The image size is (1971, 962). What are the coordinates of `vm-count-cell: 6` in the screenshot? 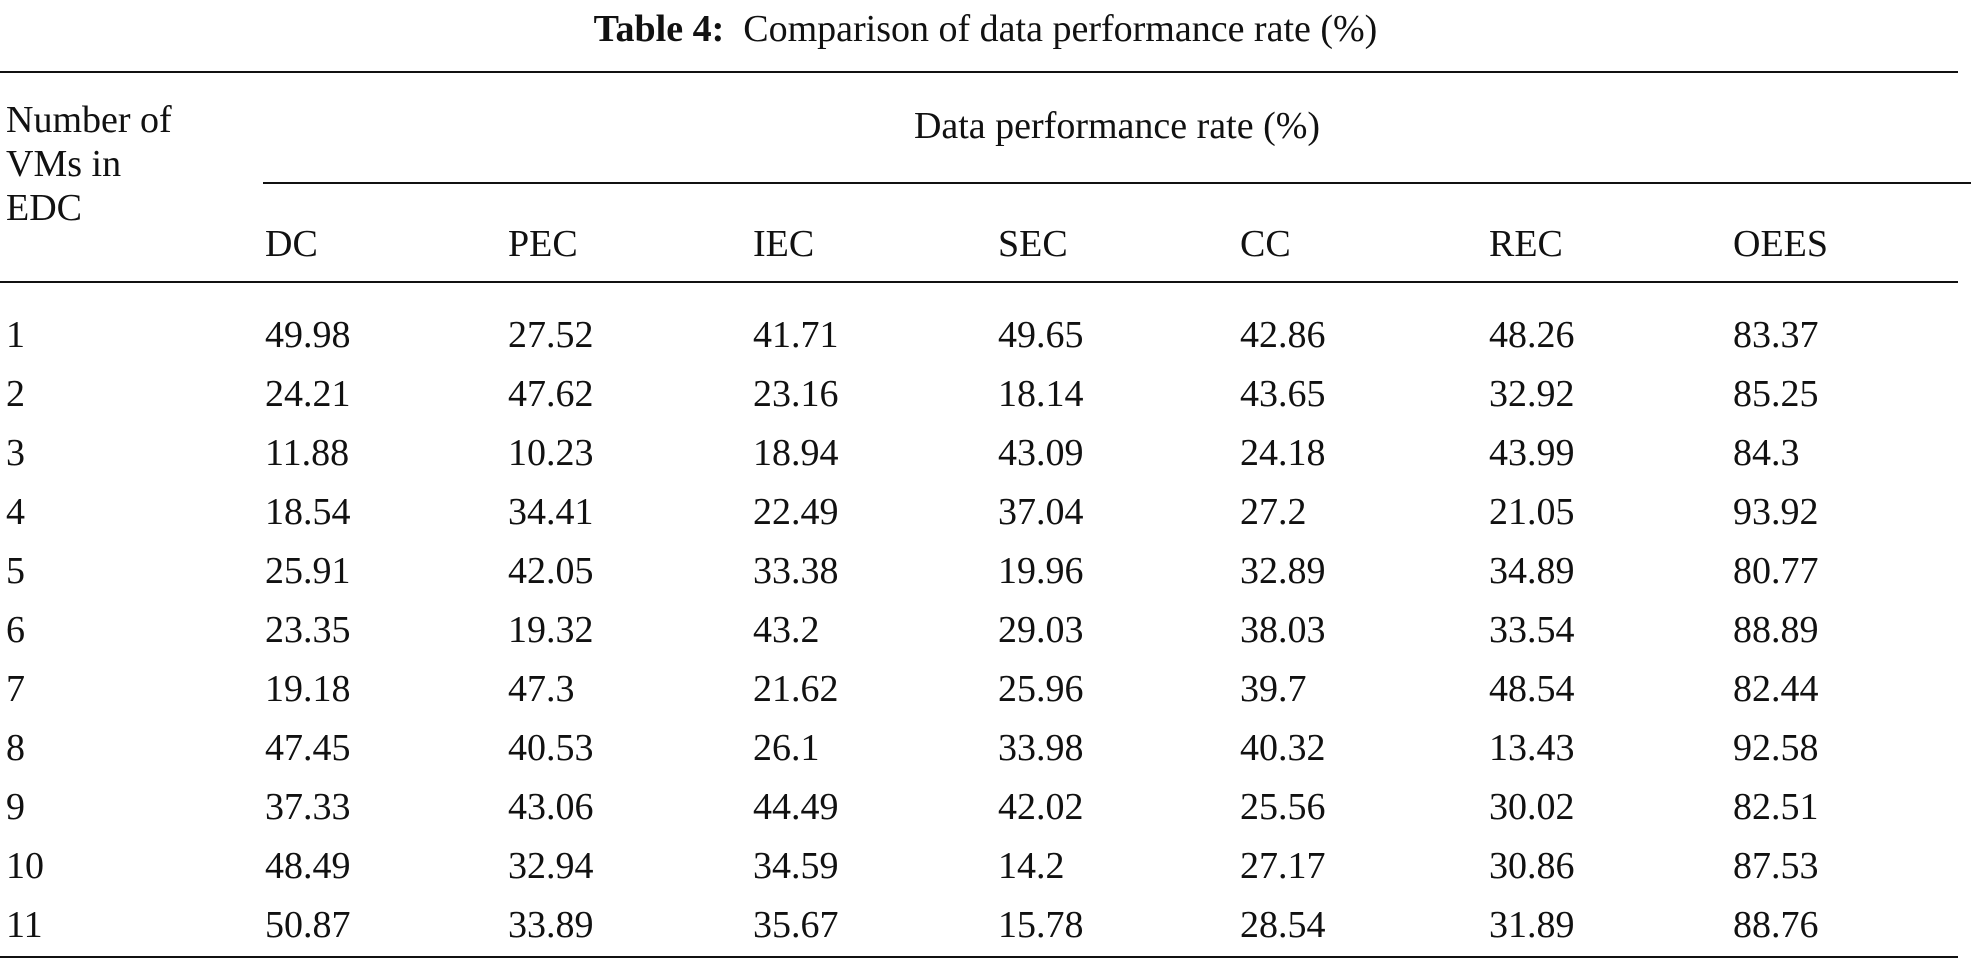 It's located at (15, 630).